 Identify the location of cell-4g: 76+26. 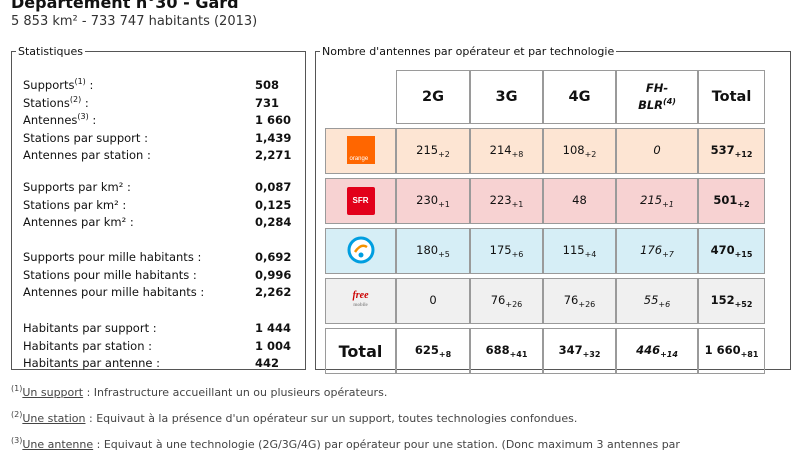
(579, 301).